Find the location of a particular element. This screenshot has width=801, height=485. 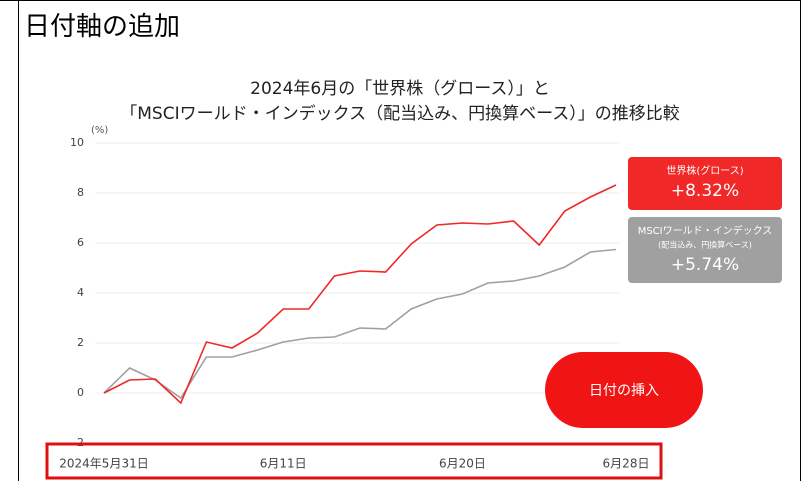

y-unit: (%) is located at coordinates (99, 130).